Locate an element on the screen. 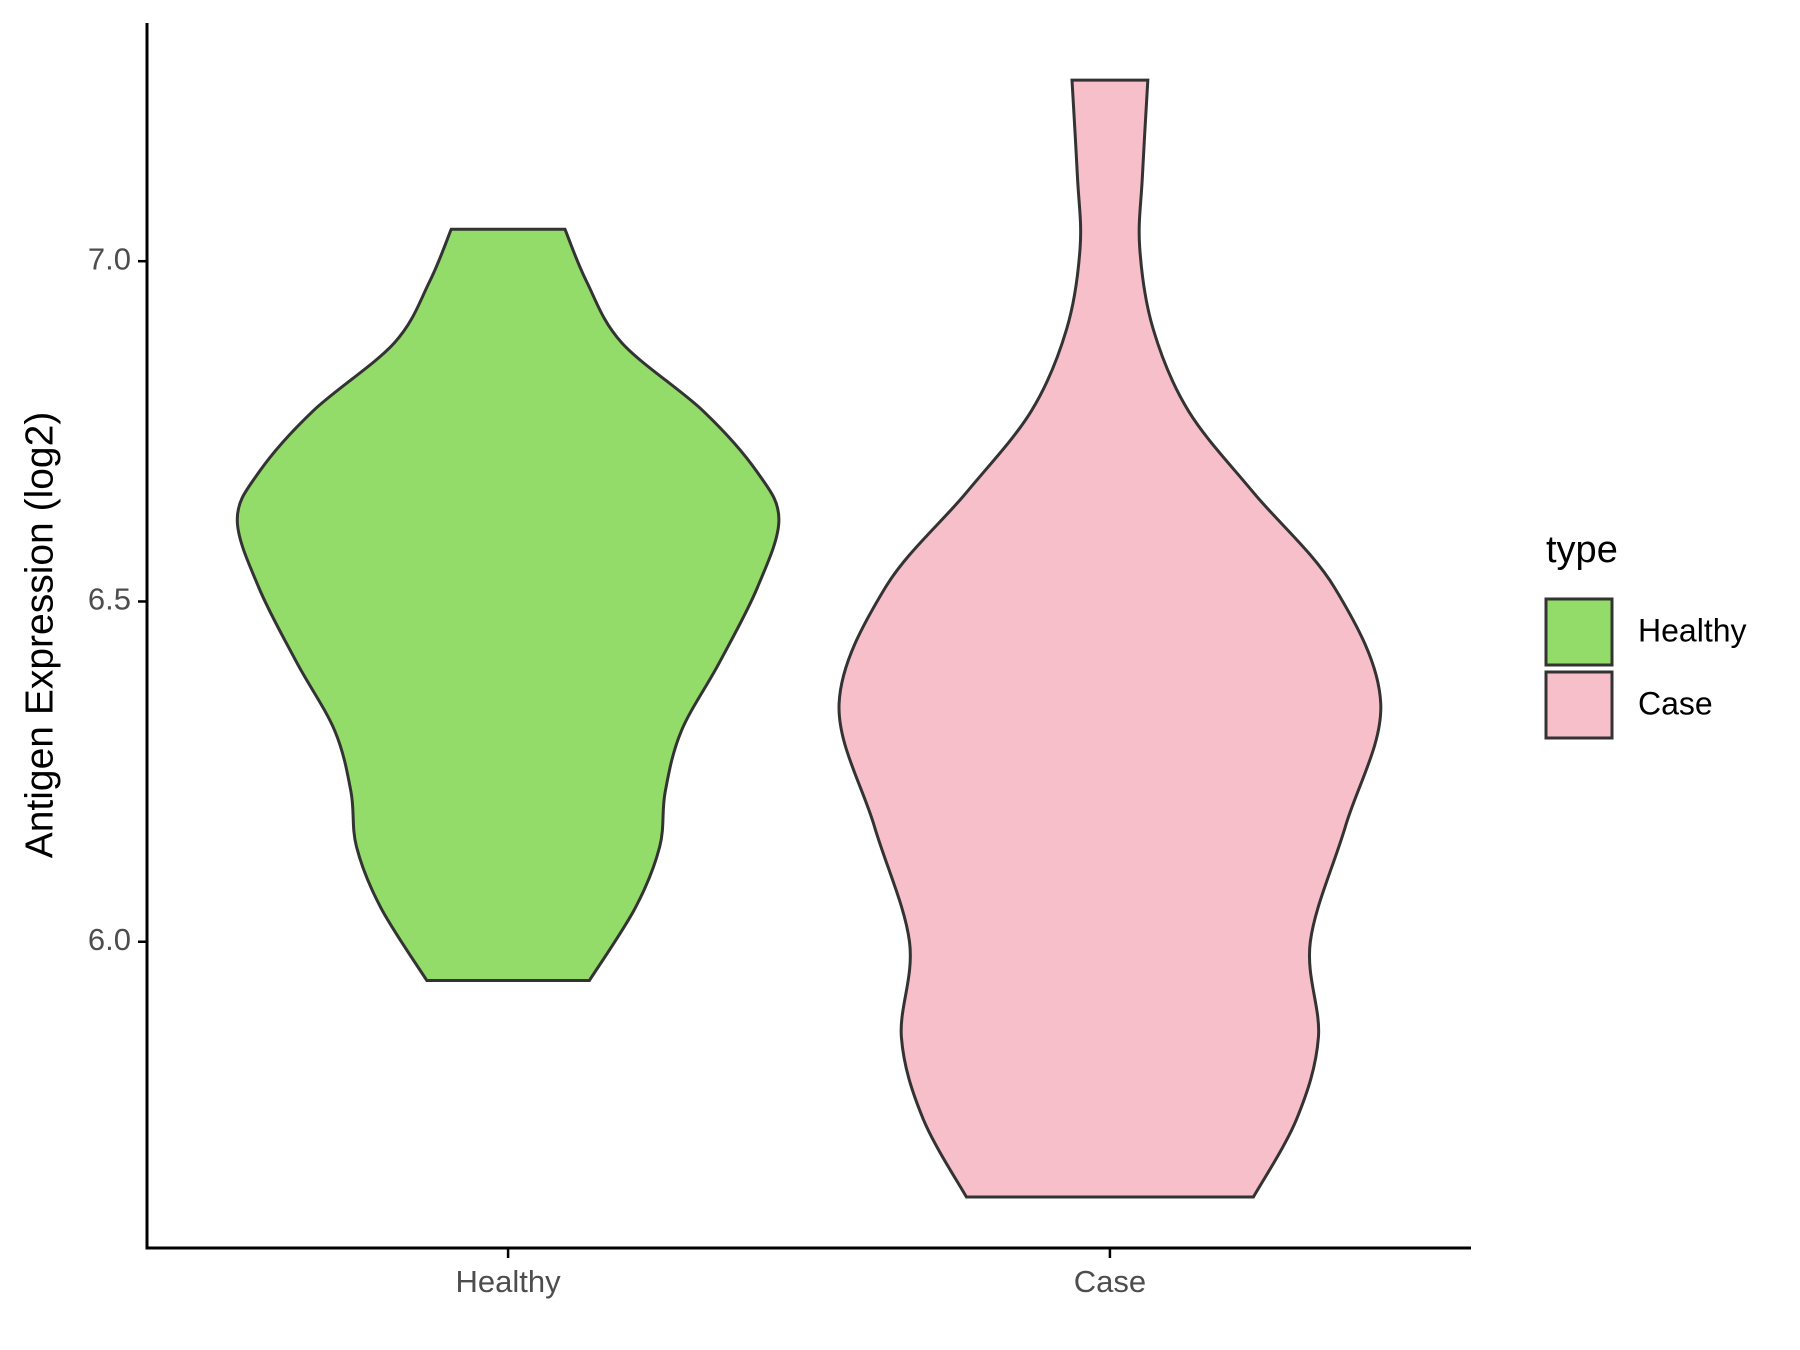 This screenshot has height=1350, width=1800. y-tick-label: 7.0 is located at coordinates (109, 258).